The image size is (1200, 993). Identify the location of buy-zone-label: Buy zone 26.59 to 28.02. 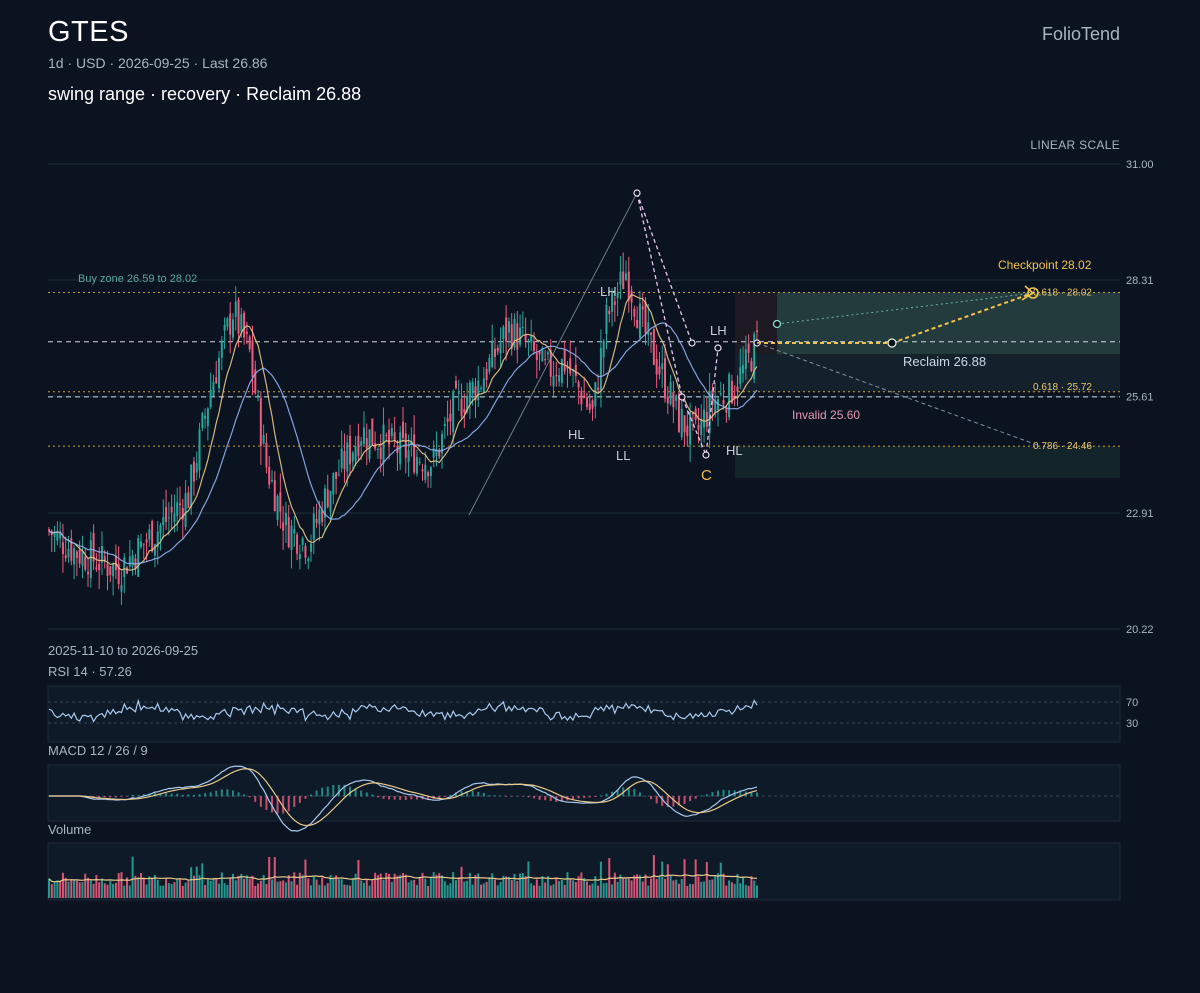
(137, 279).